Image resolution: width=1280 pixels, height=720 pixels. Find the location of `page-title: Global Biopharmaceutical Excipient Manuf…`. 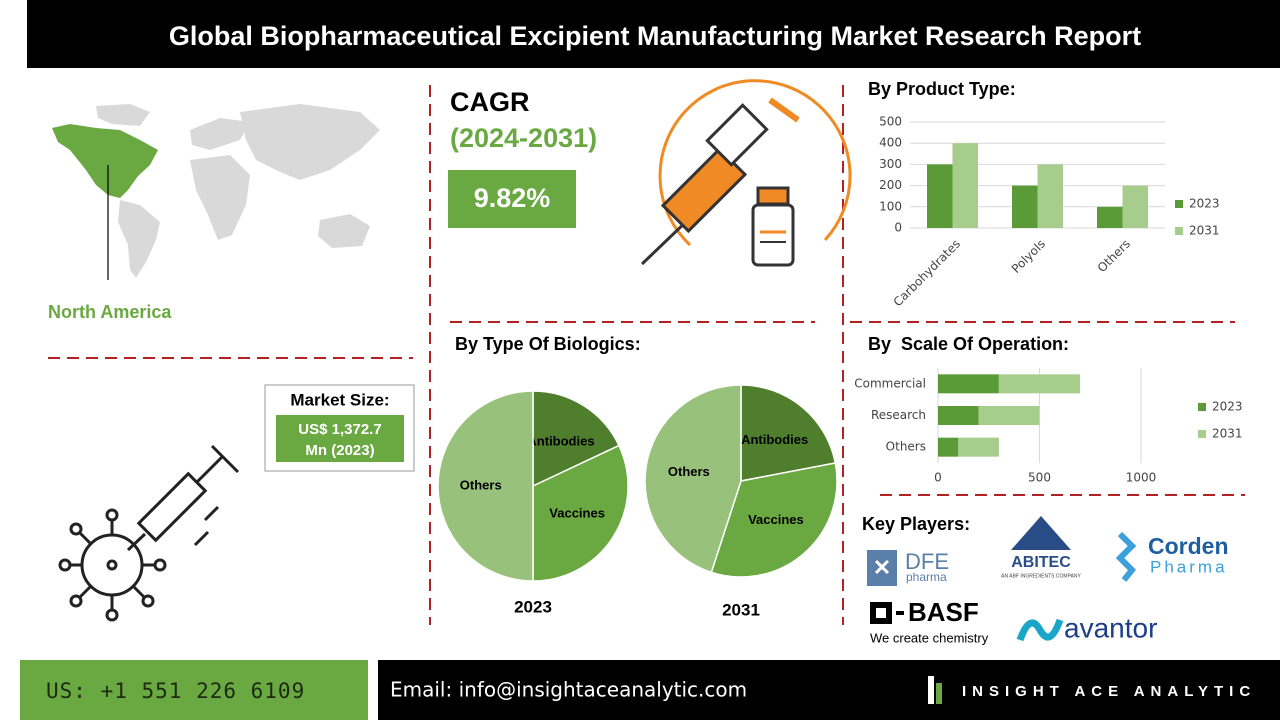

page-title: Global Biopharmaceutical Excipient Manuf… is located at coordinates (655, 36).